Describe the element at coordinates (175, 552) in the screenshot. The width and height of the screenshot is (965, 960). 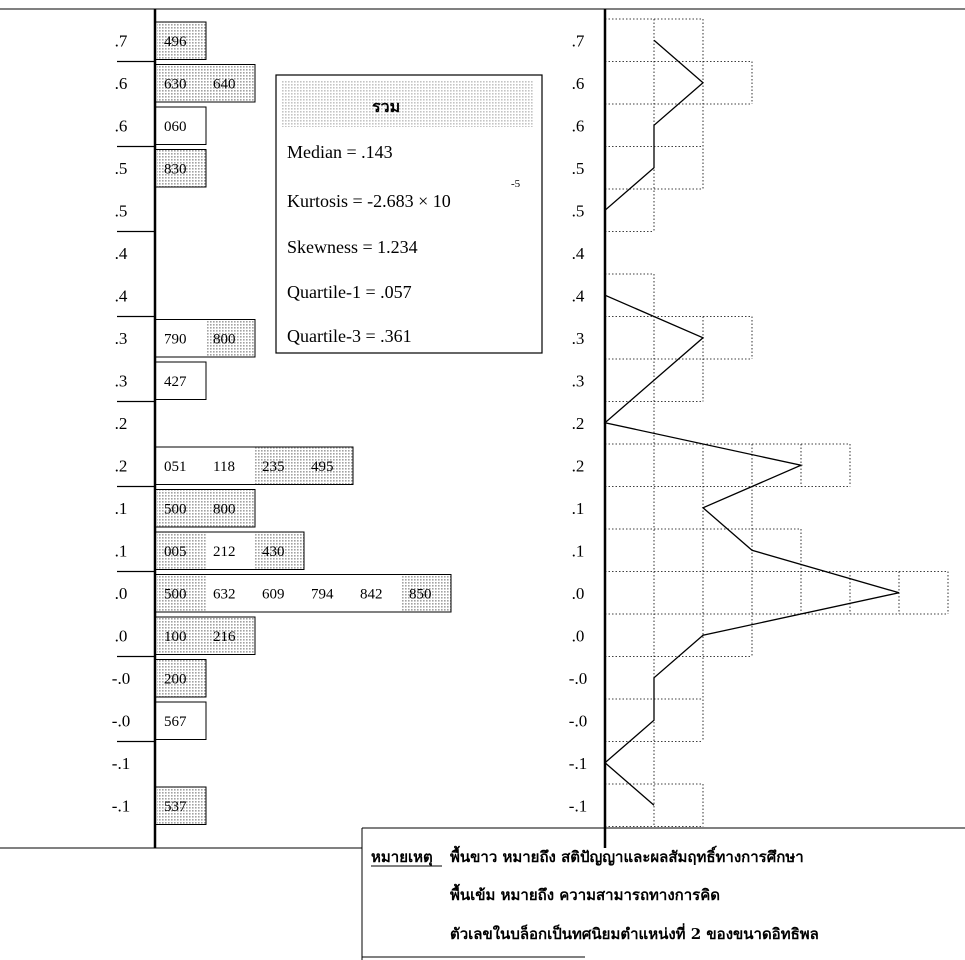
I see `leaf-value: 005` at that location.